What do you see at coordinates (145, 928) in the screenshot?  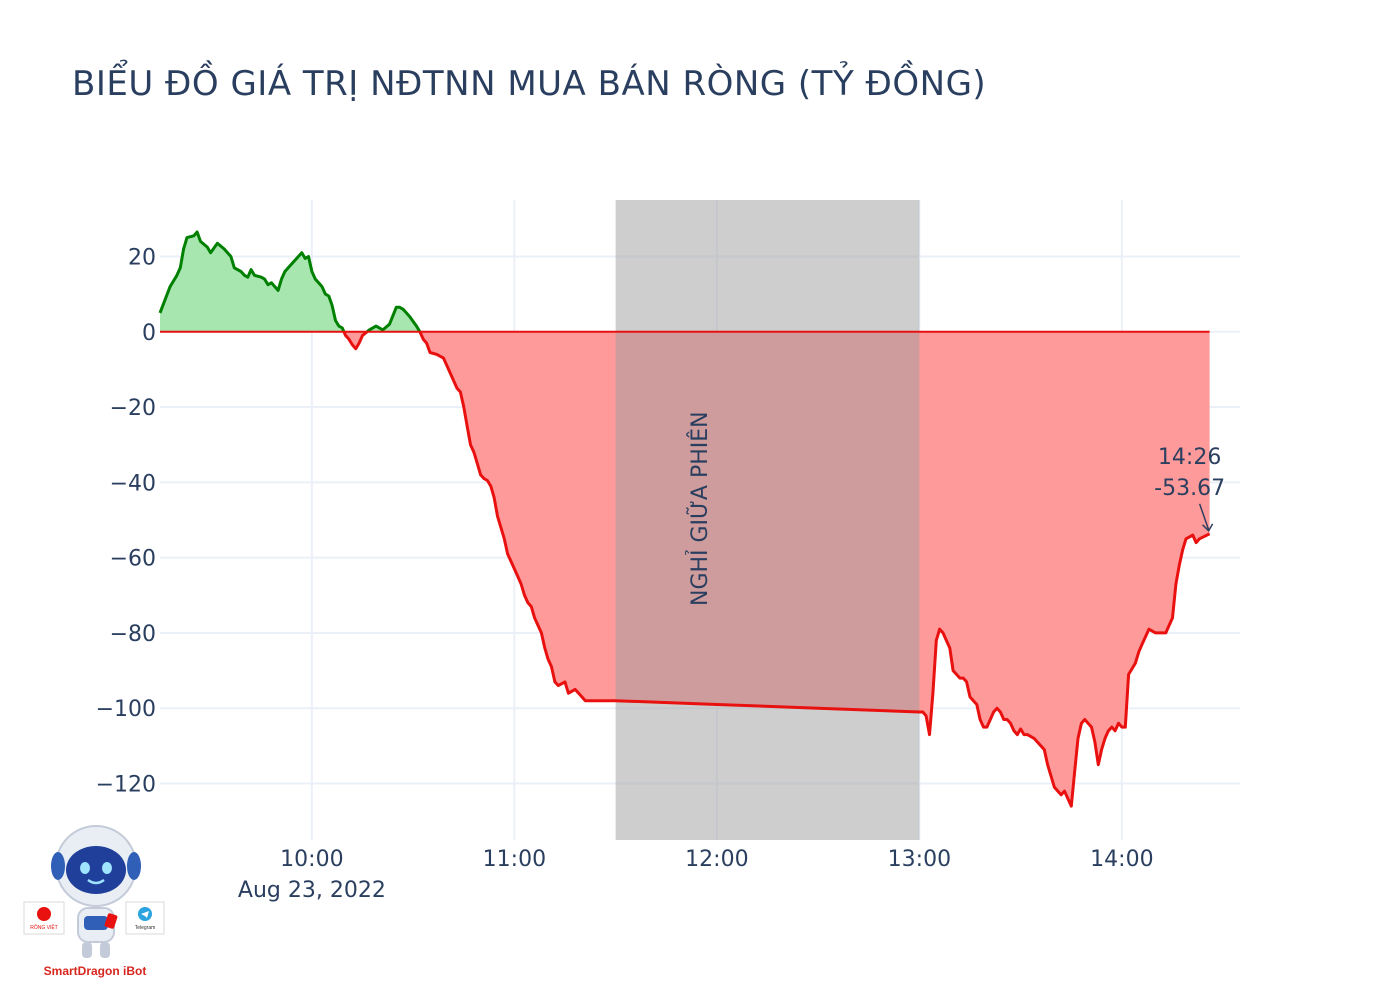 I see `badge-right-text: Telegram` at bounding box center [145, 928].